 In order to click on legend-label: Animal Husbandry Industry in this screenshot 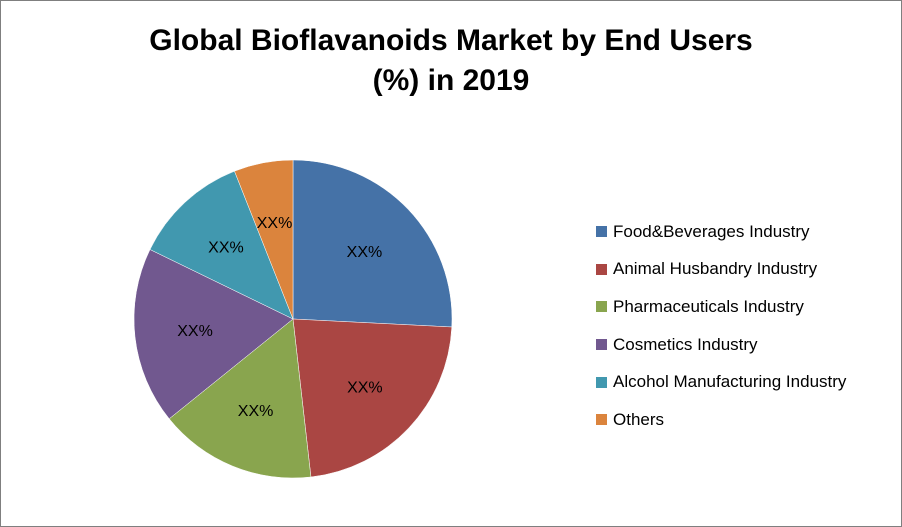, I will do `click(715, 269)`.